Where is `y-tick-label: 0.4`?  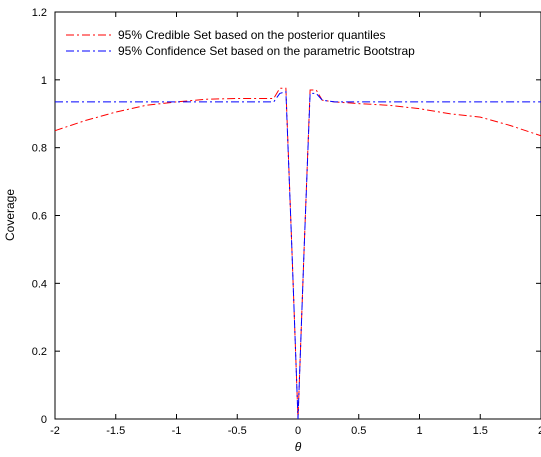 y-tick-label: 0.4 is located at coordinates (39, 284).